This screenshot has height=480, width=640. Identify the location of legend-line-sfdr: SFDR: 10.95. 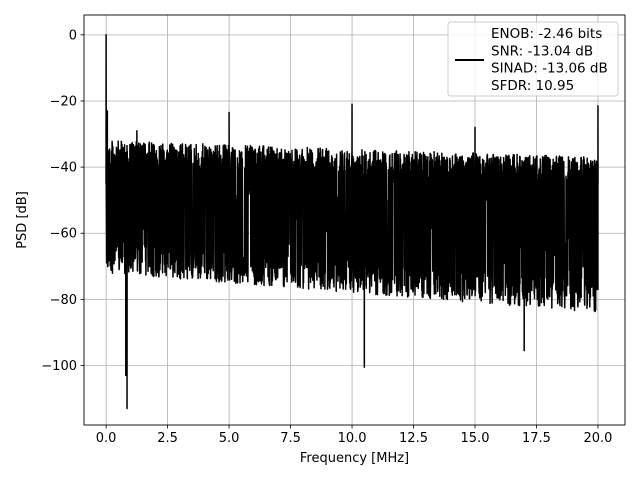
(532, 86).